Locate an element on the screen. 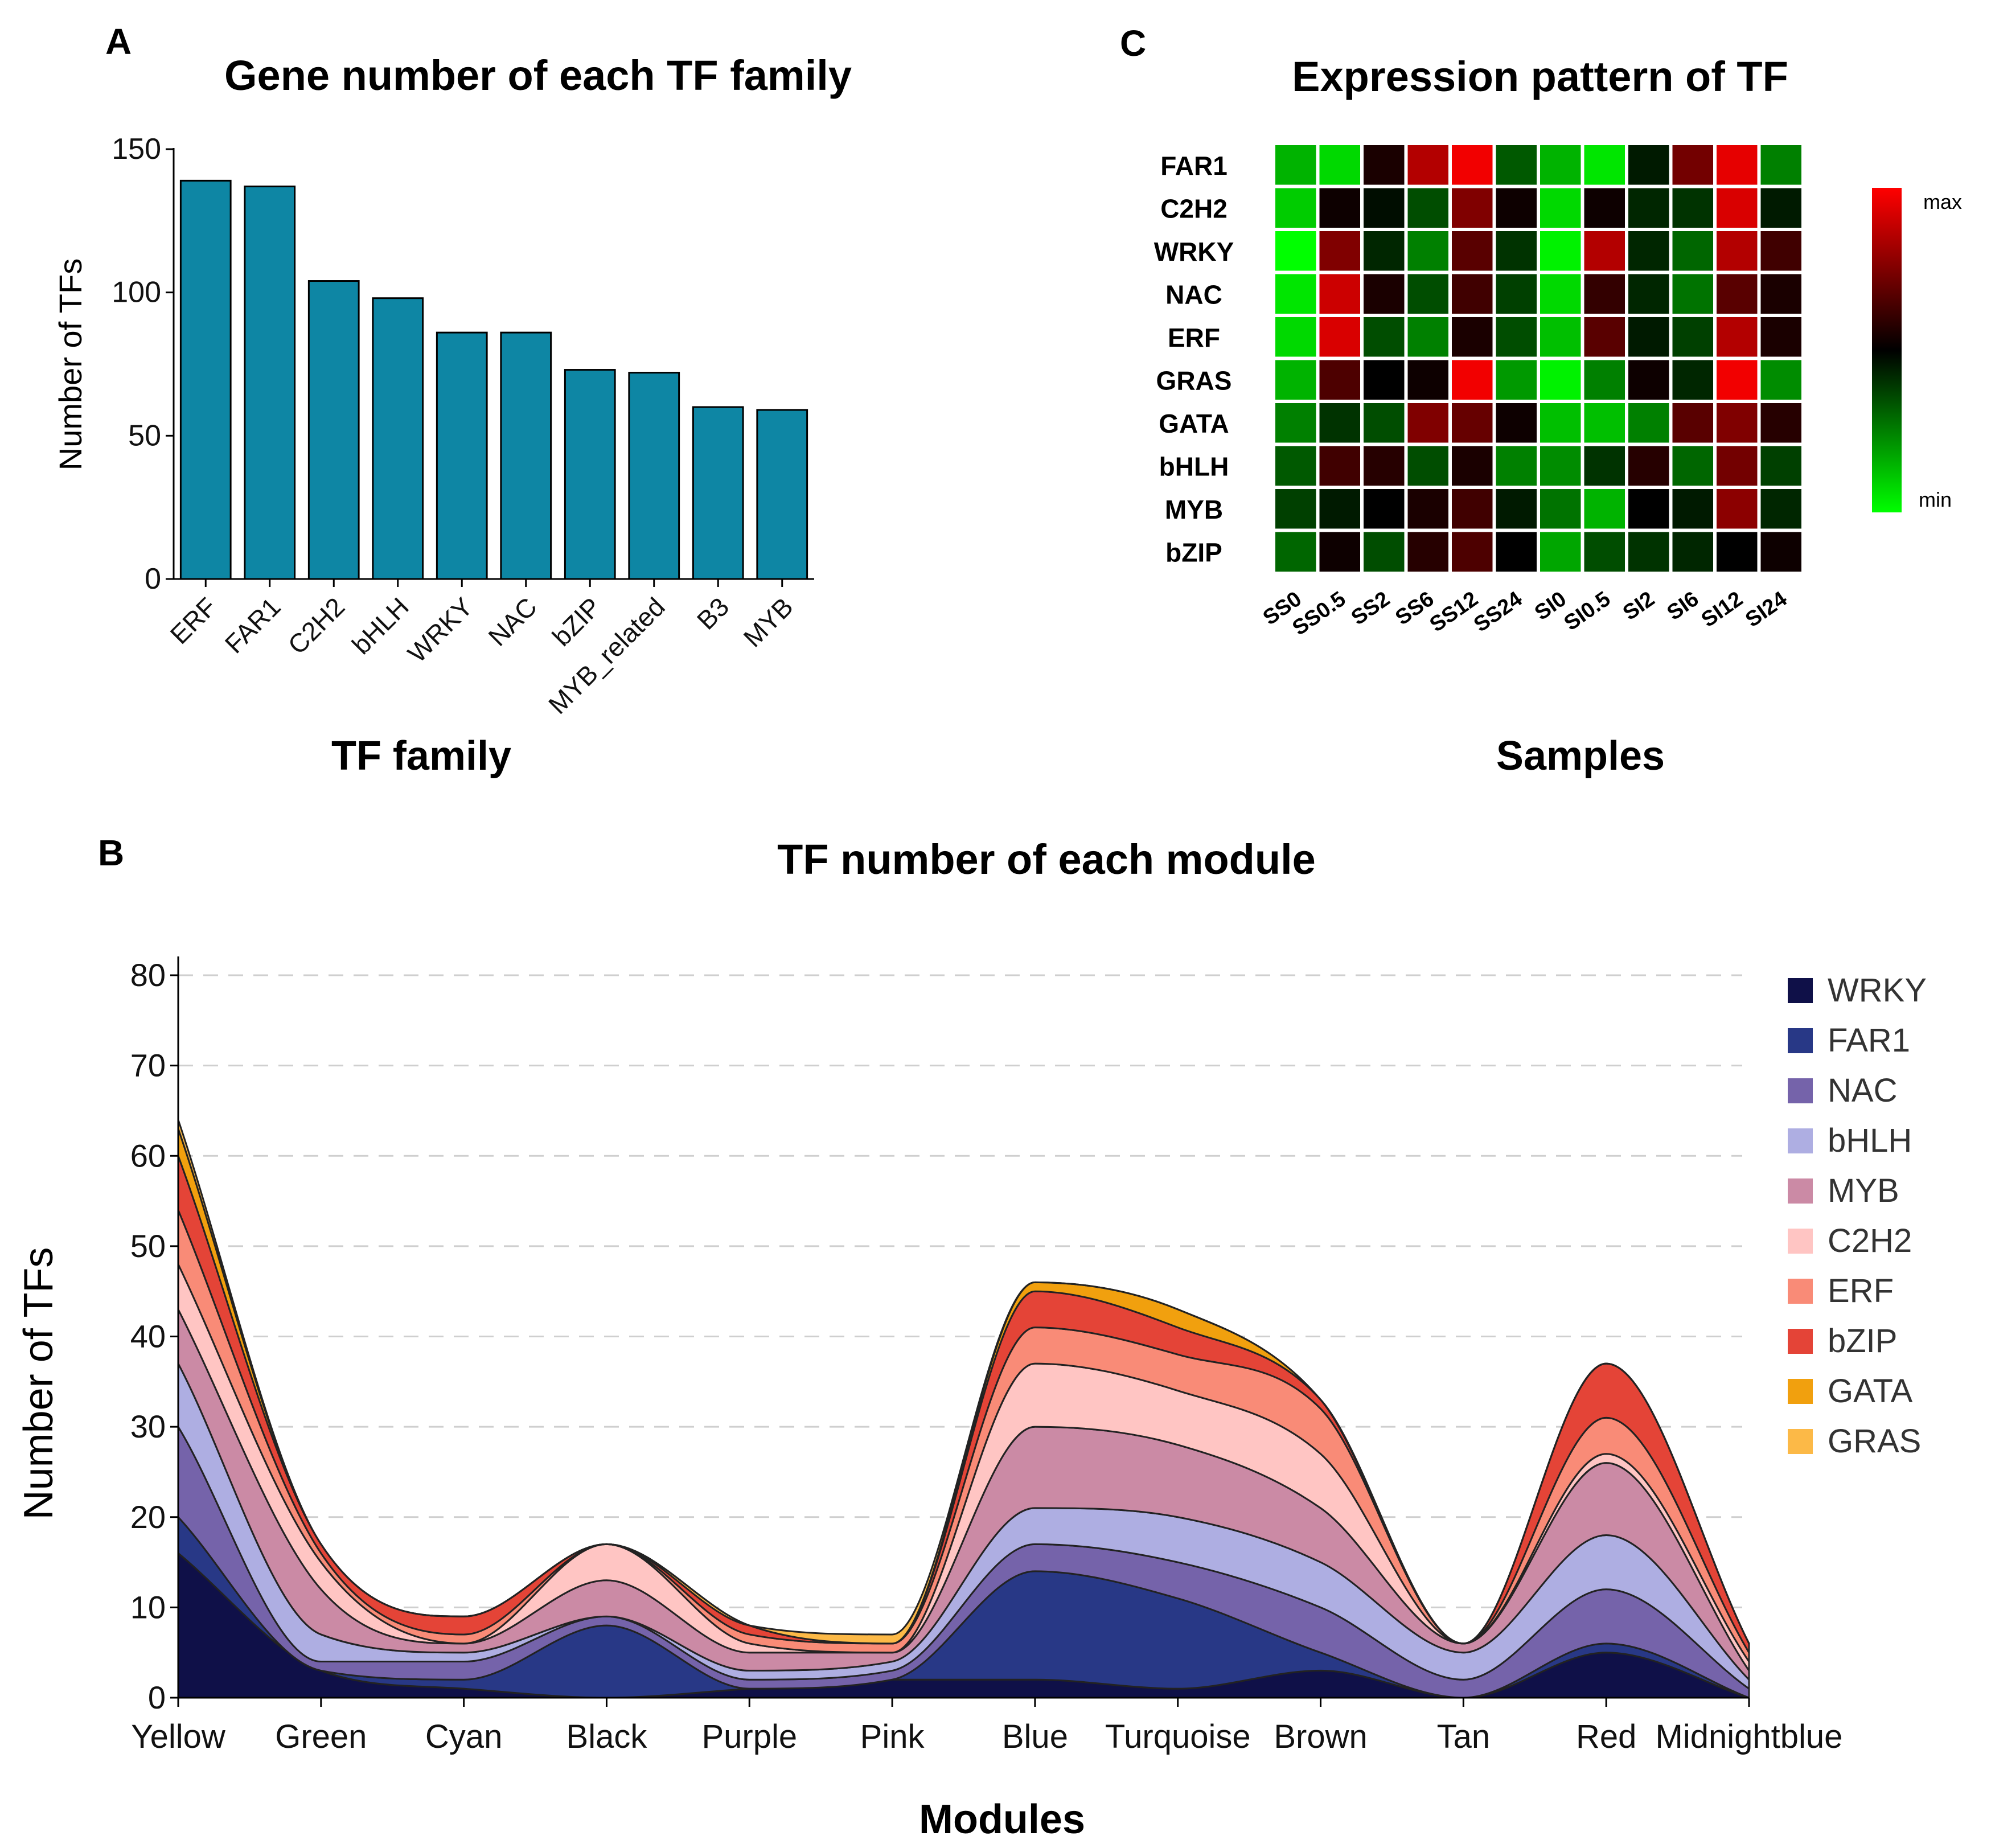 This screenshot has width=1991, height=1848. heatmap-cell-C2H2-SI24 is located at coordinates (1780, 208).